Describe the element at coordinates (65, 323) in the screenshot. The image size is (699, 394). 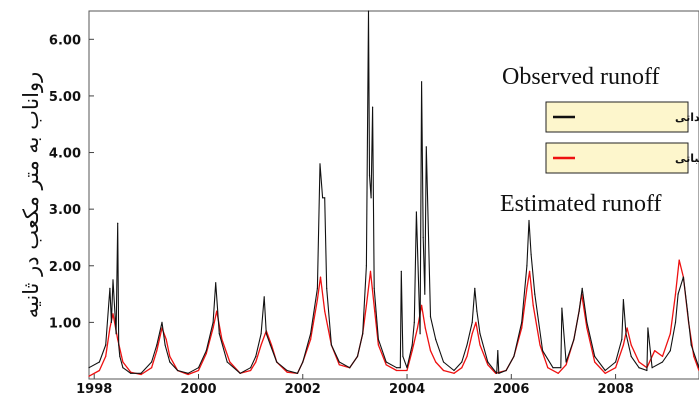
I see `y-tick-label: 1.00` at that location.